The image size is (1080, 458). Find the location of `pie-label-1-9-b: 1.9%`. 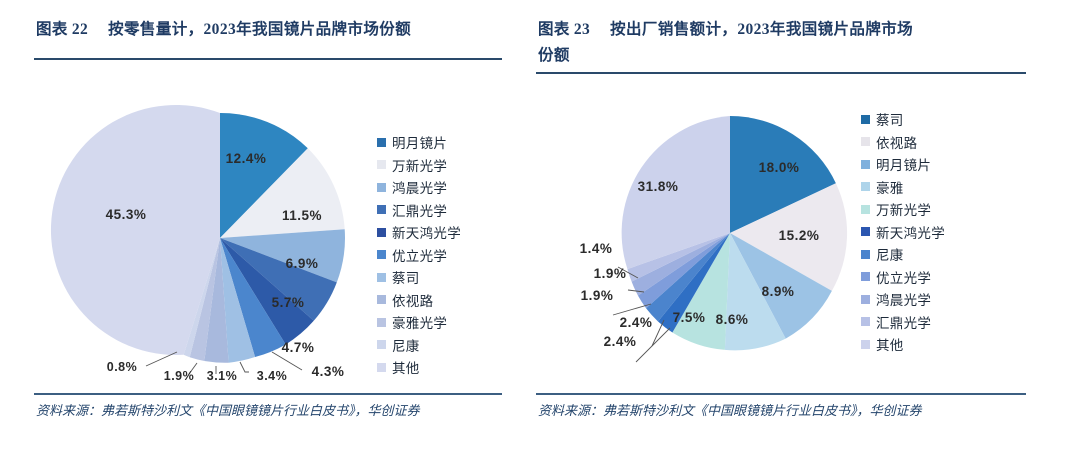

pie-label-1-9-b: 1.9% is located at coordinates (610, 273).